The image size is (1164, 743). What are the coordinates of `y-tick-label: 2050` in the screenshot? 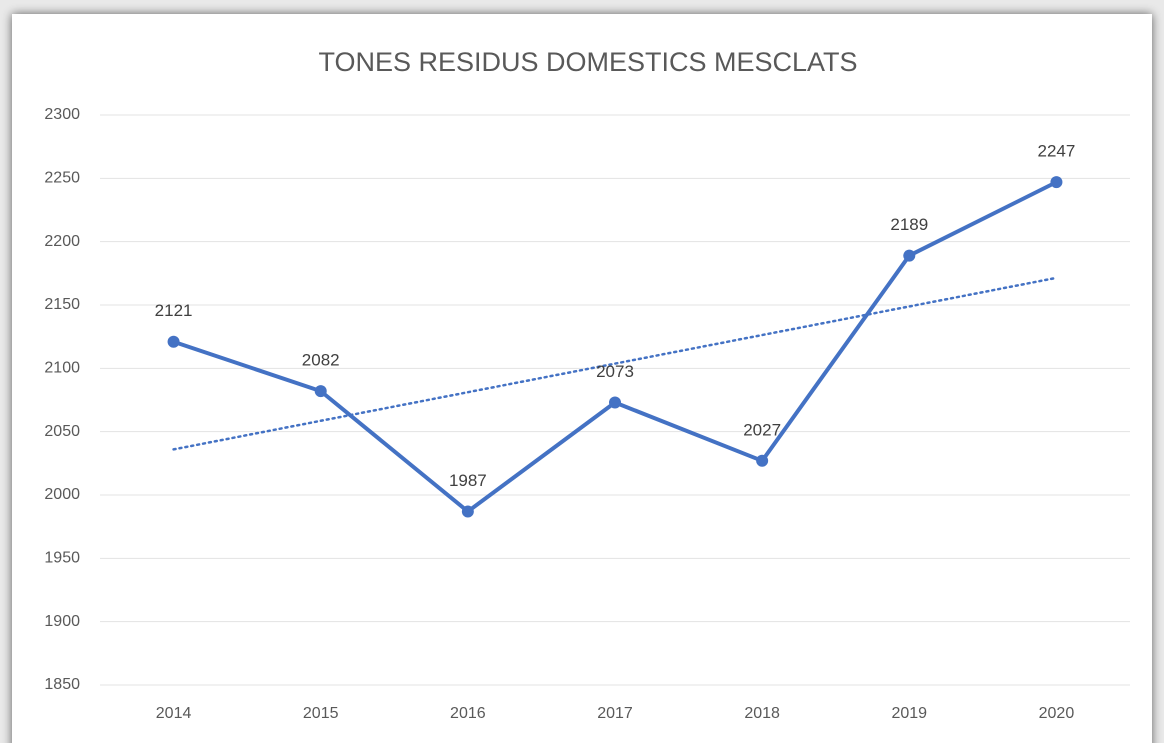 It's located at (62, 431).